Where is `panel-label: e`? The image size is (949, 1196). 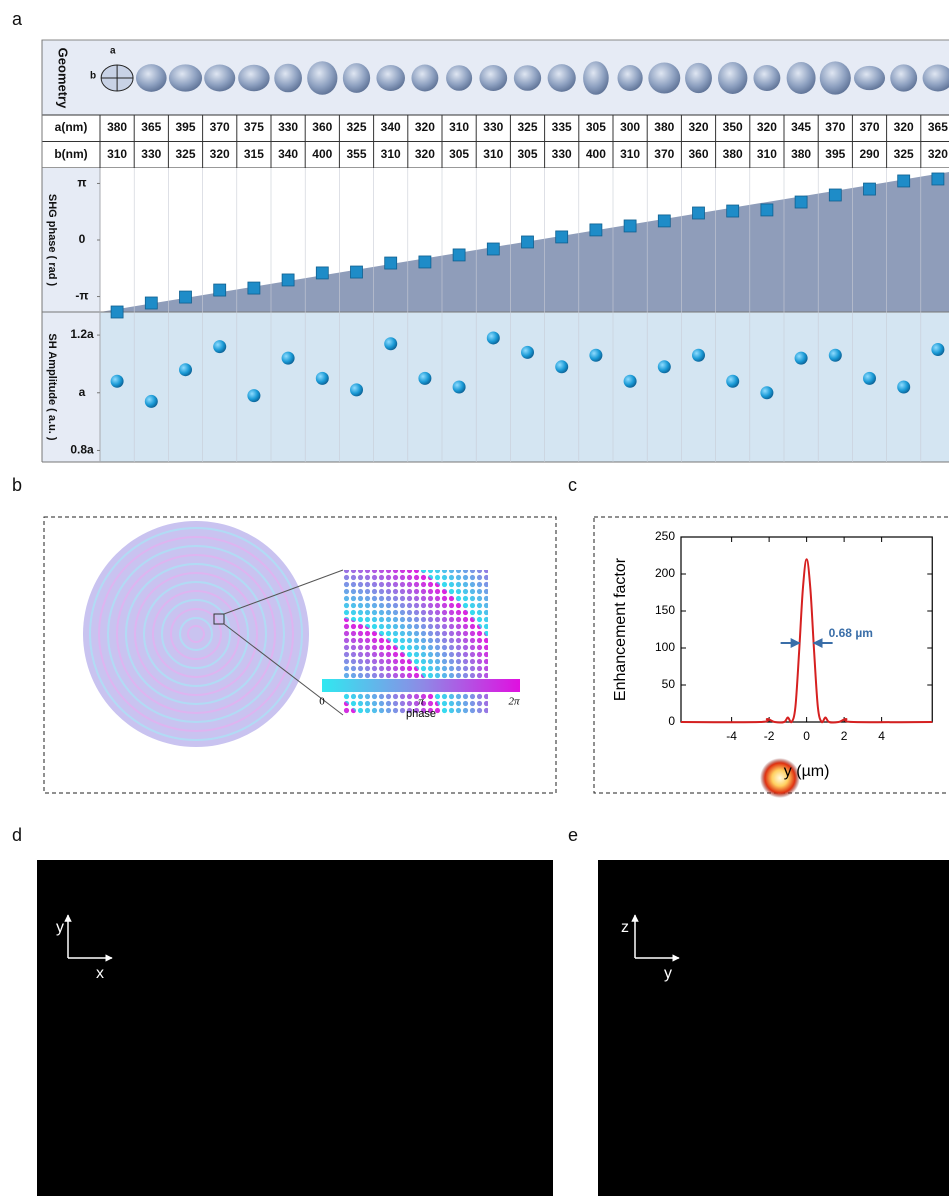
panel-label: e is located at coordinates (573, 835).